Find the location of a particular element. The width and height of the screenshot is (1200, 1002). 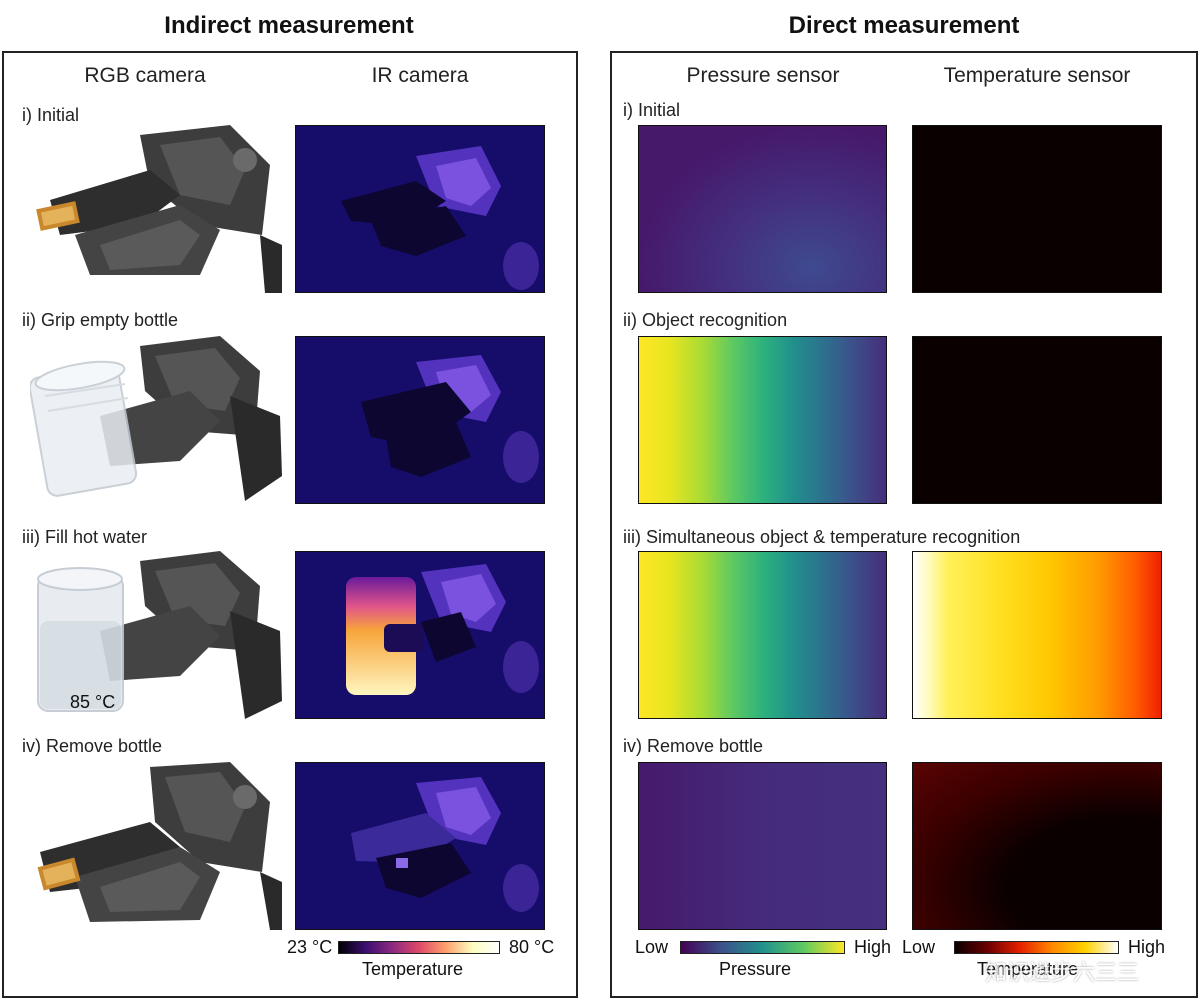

ir-colorbar-max-label: 80 °C is located at coordinates (532, 947).